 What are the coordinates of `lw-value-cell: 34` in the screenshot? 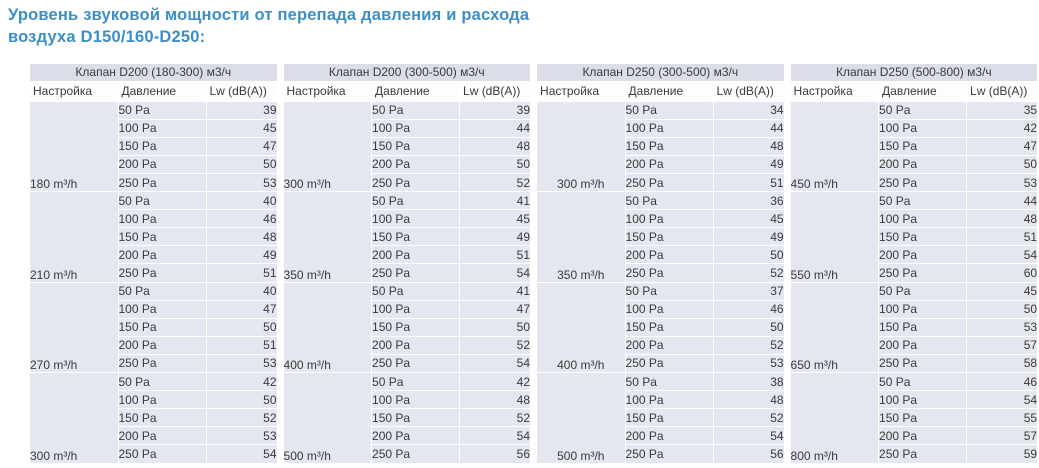 It's located at (749, 110).